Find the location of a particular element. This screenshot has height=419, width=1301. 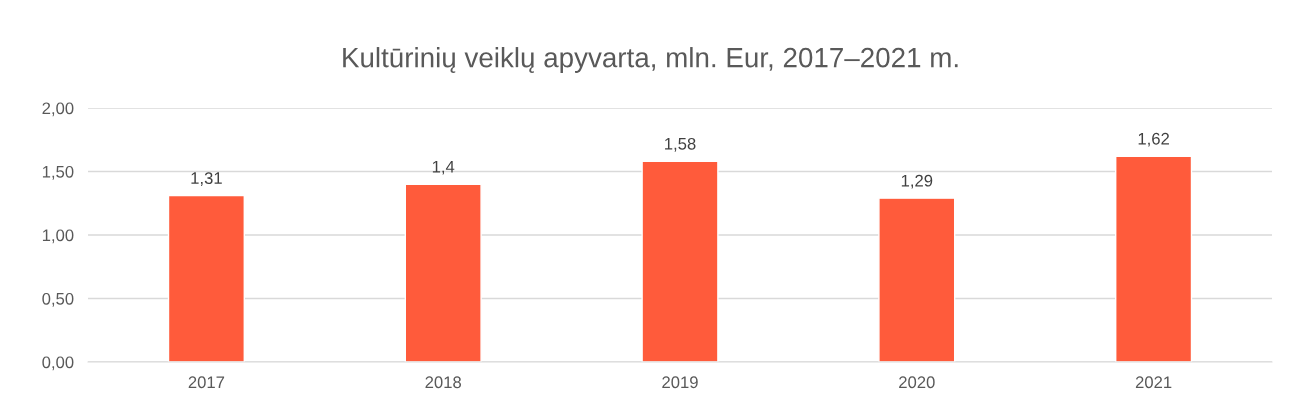

x-tick-label: 2019 is located at coordinates (680, 382).